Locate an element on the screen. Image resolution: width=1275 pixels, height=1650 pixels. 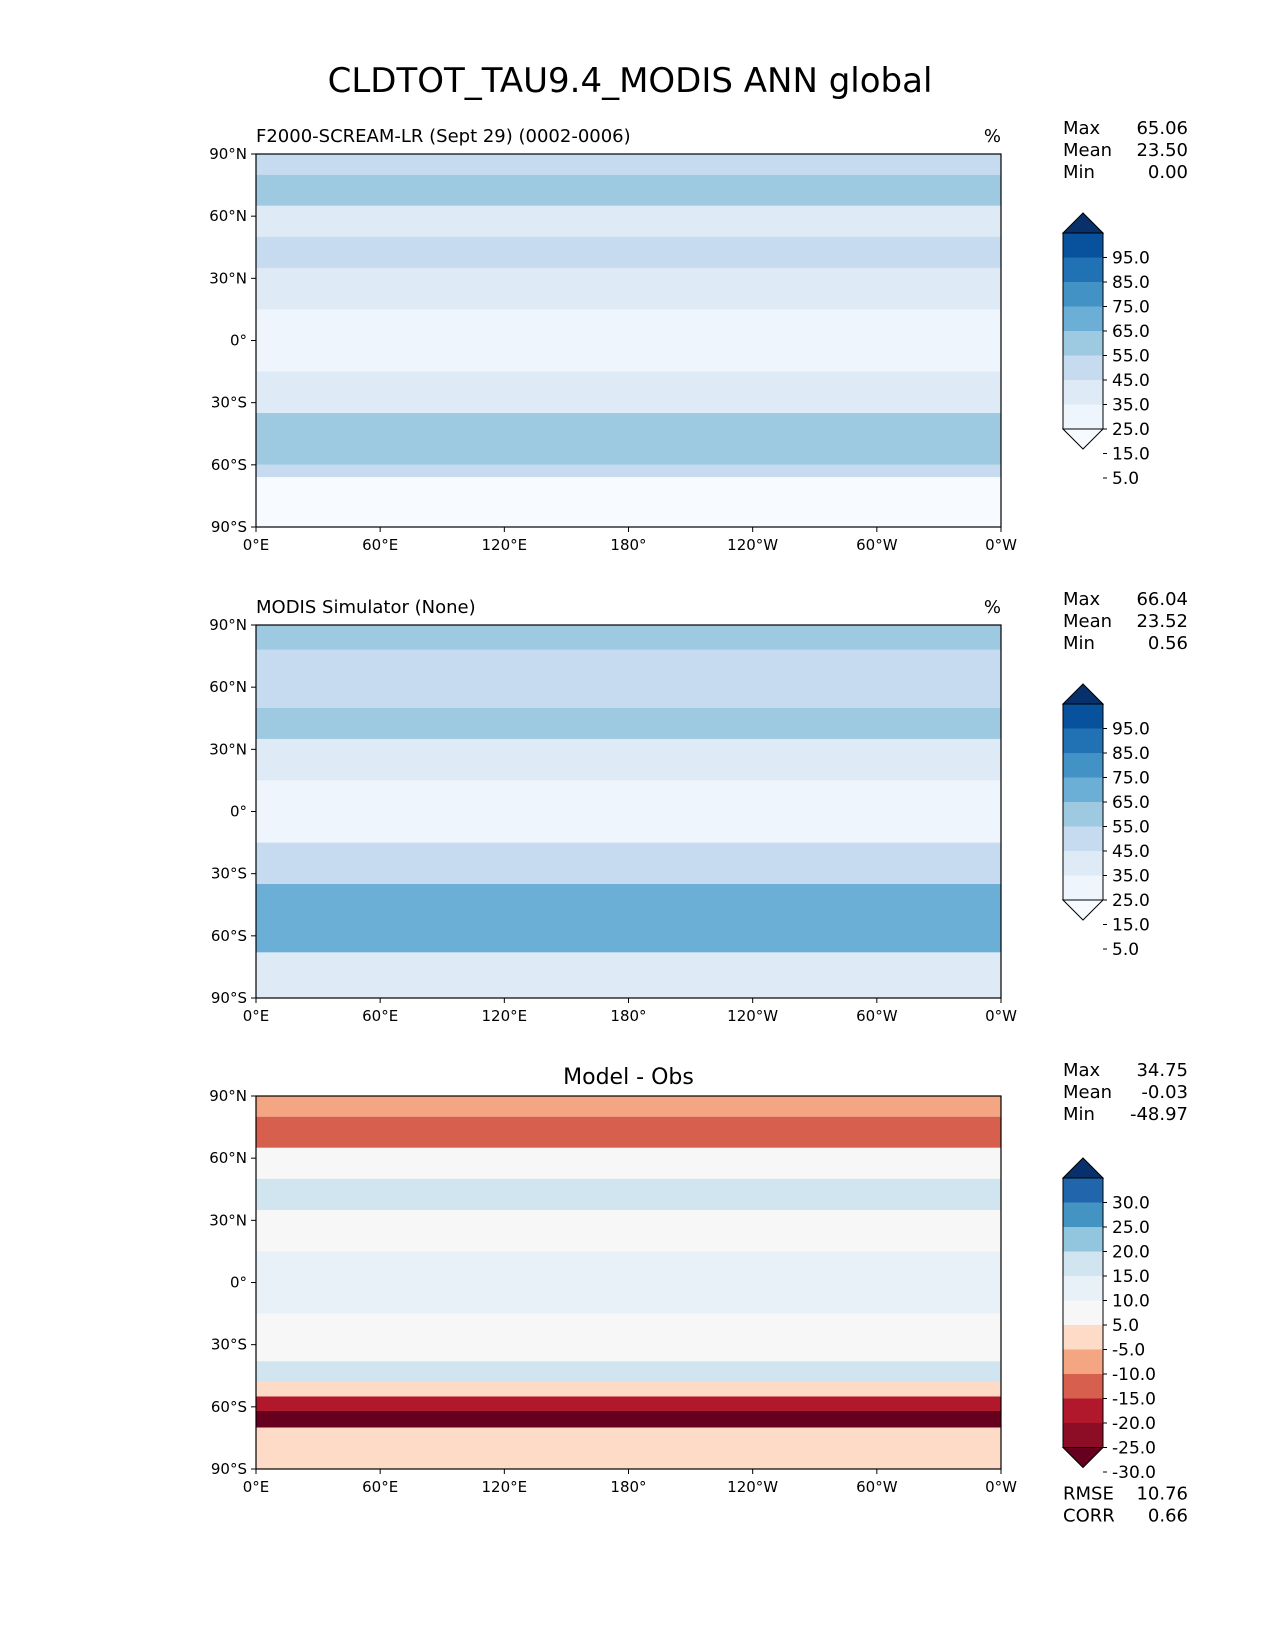
colorbar-label: 20.0 is located at coordinates (1131, 1253).